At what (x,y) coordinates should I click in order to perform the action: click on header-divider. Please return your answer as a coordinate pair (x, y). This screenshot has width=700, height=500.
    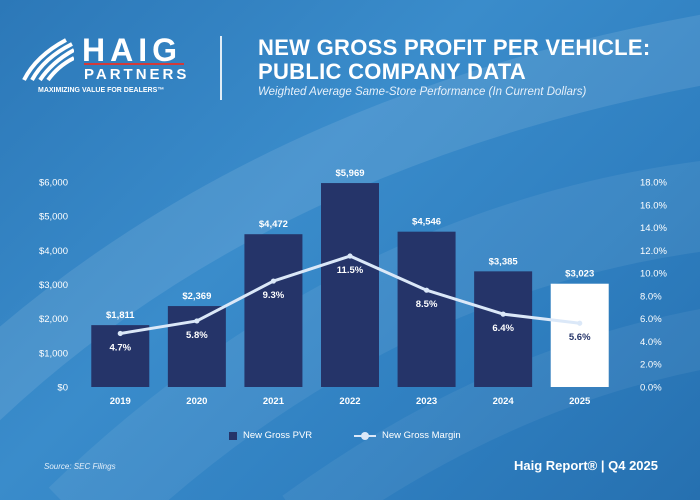
    Looking at the image, I should click on (221, 68).